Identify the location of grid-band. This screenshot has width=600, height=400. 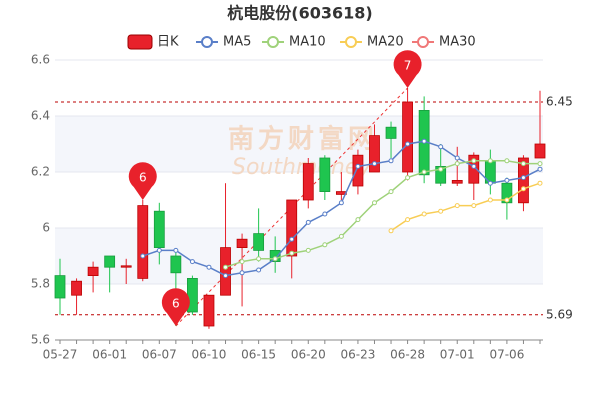
(299, 256).